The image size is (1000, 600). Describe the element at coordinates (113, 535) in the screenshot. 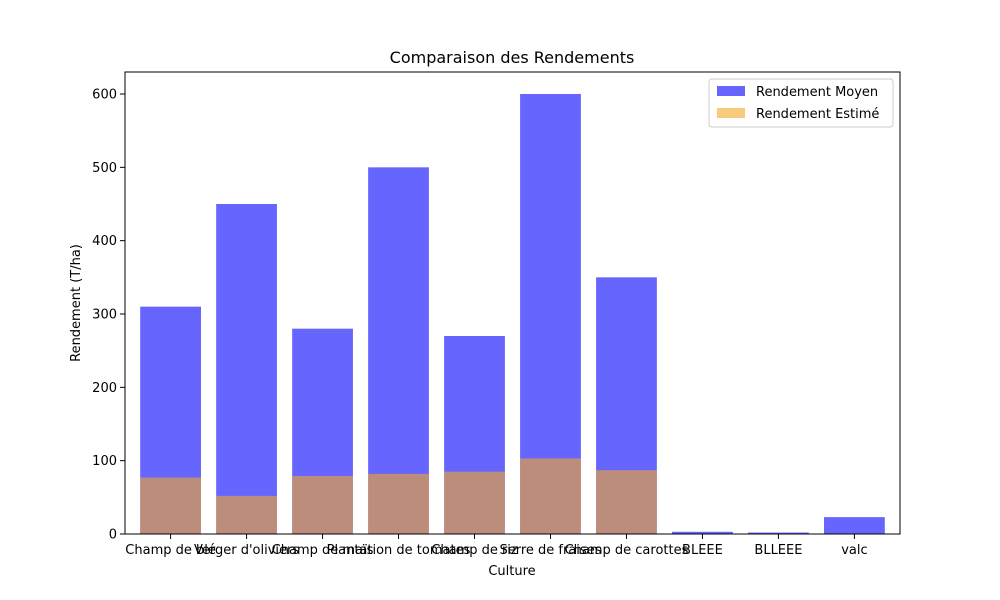

I see `y-tick-label: 0` at that location.